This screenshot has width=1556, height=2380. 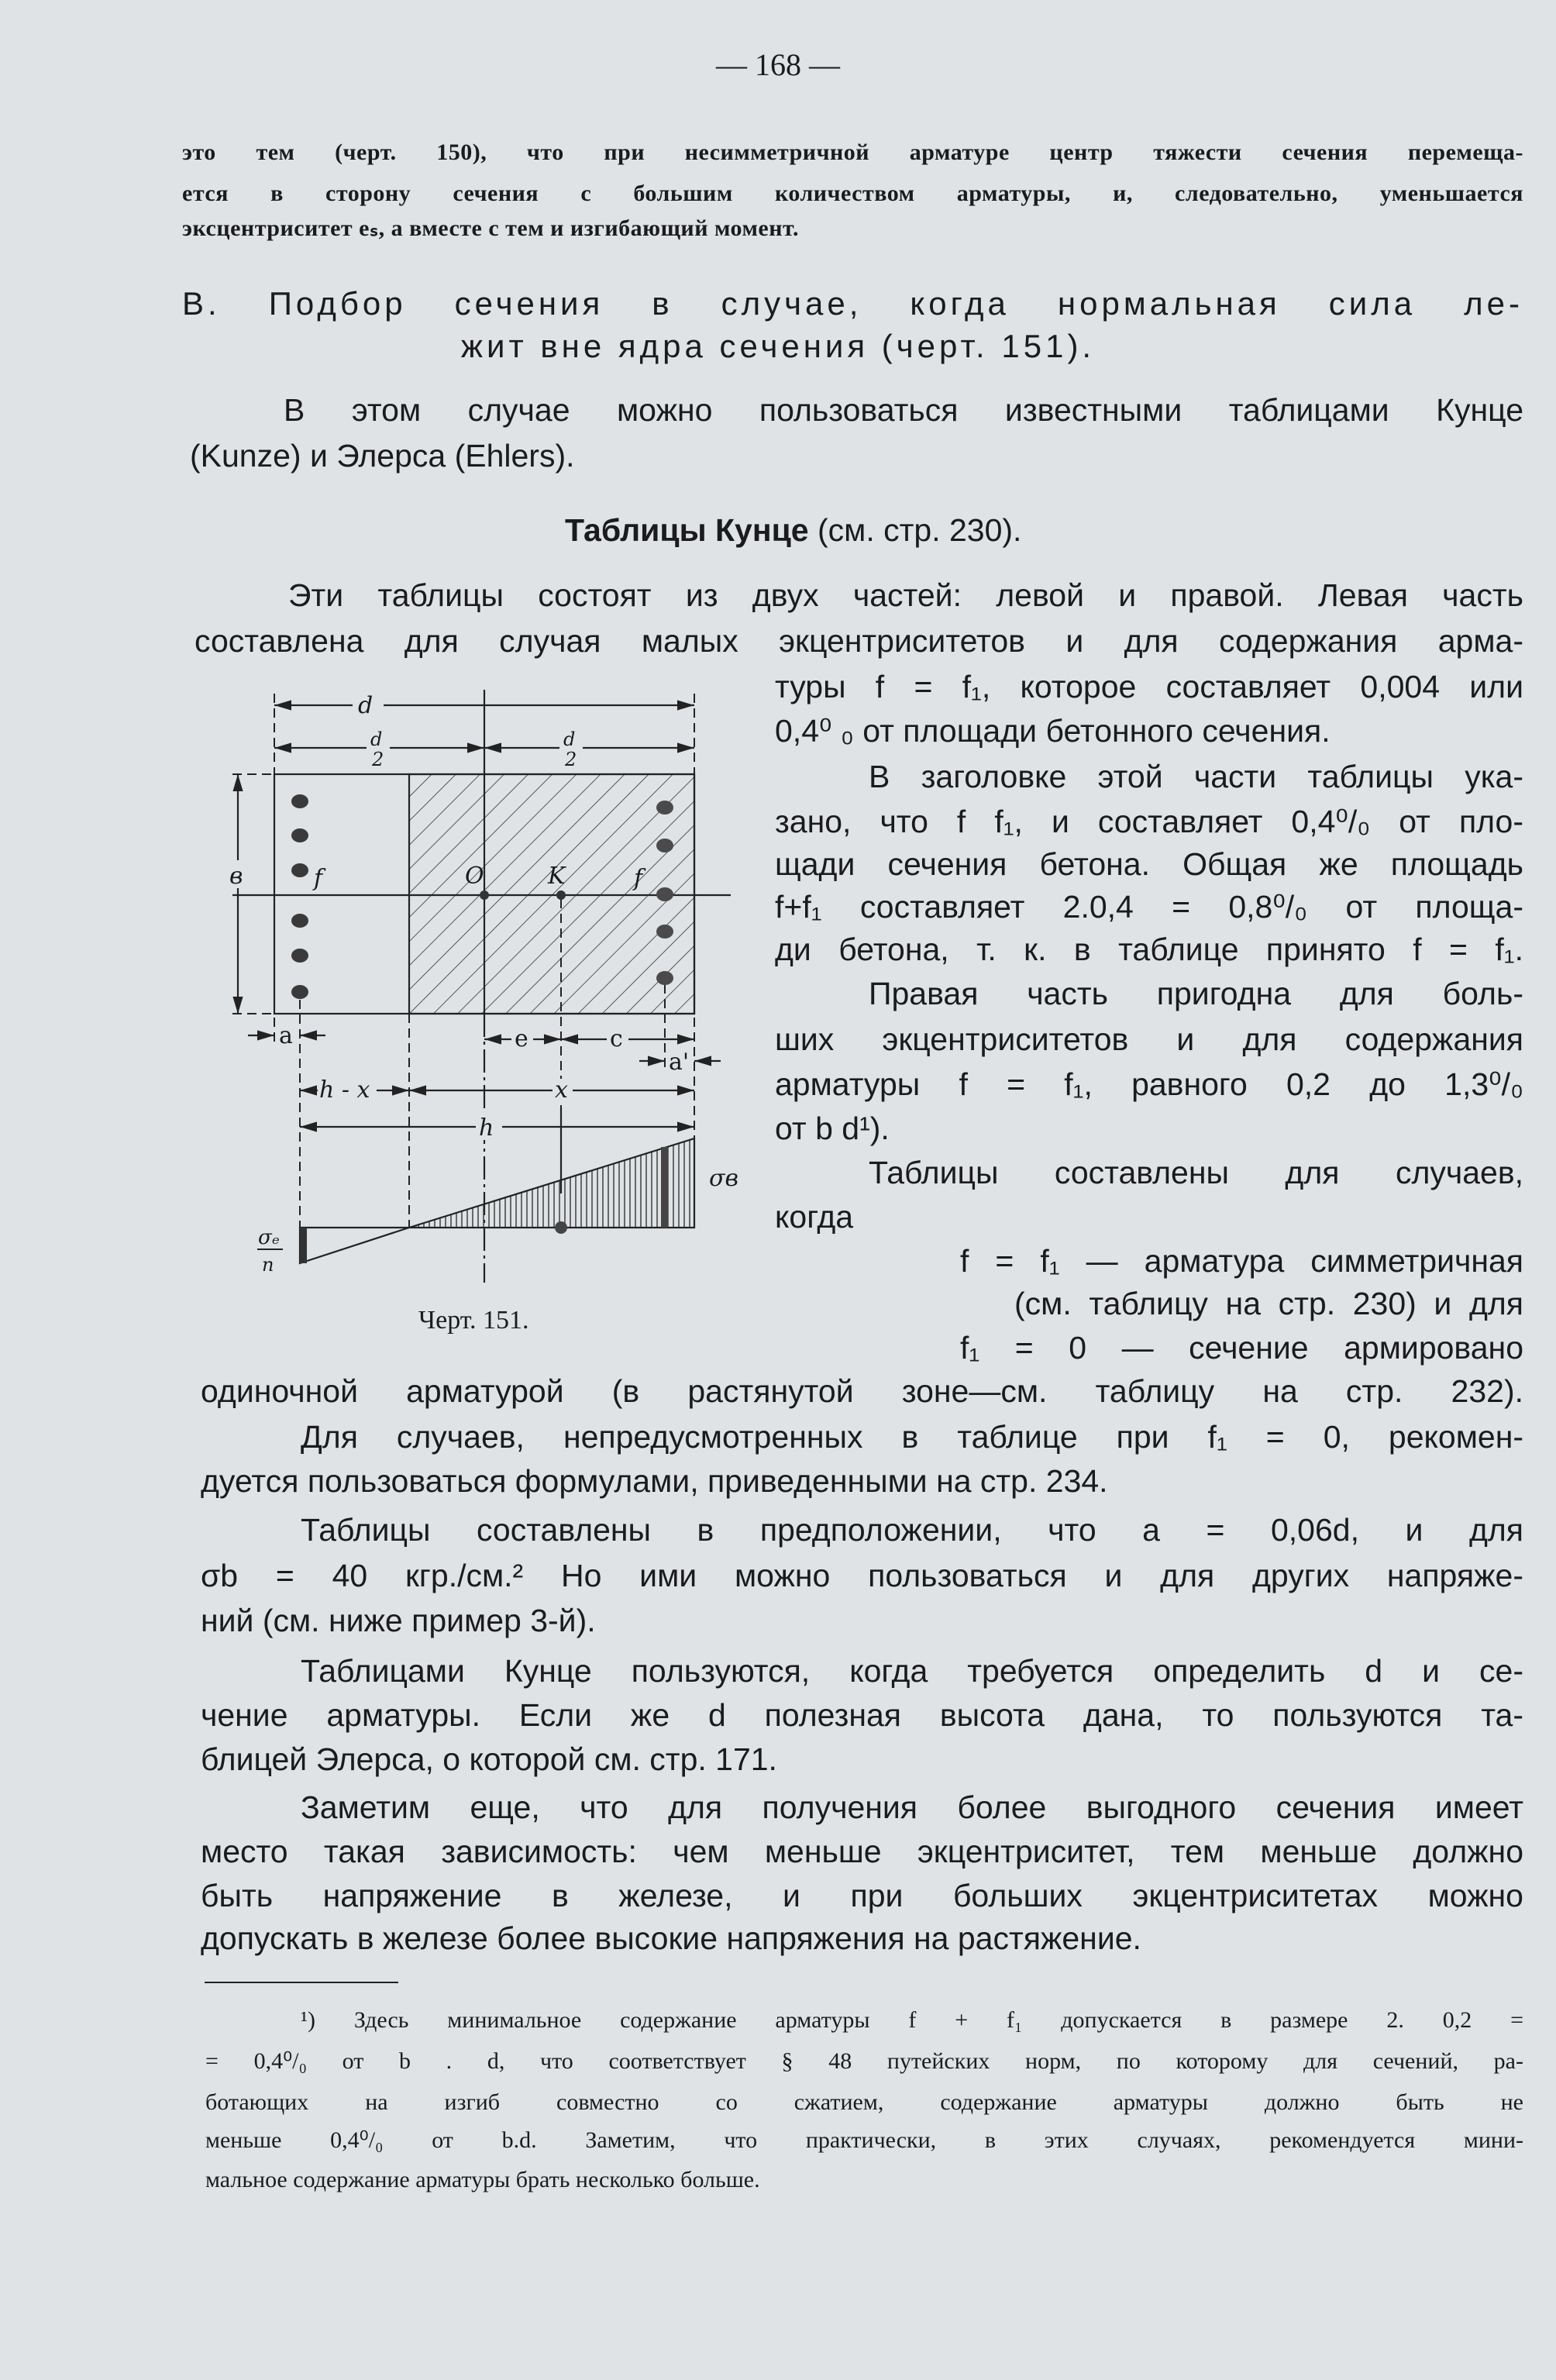 What do you see at coordinates (552, 1183) in the screenshot?
I see `compression-stress-triangle` at bounding box center [552, 1183].